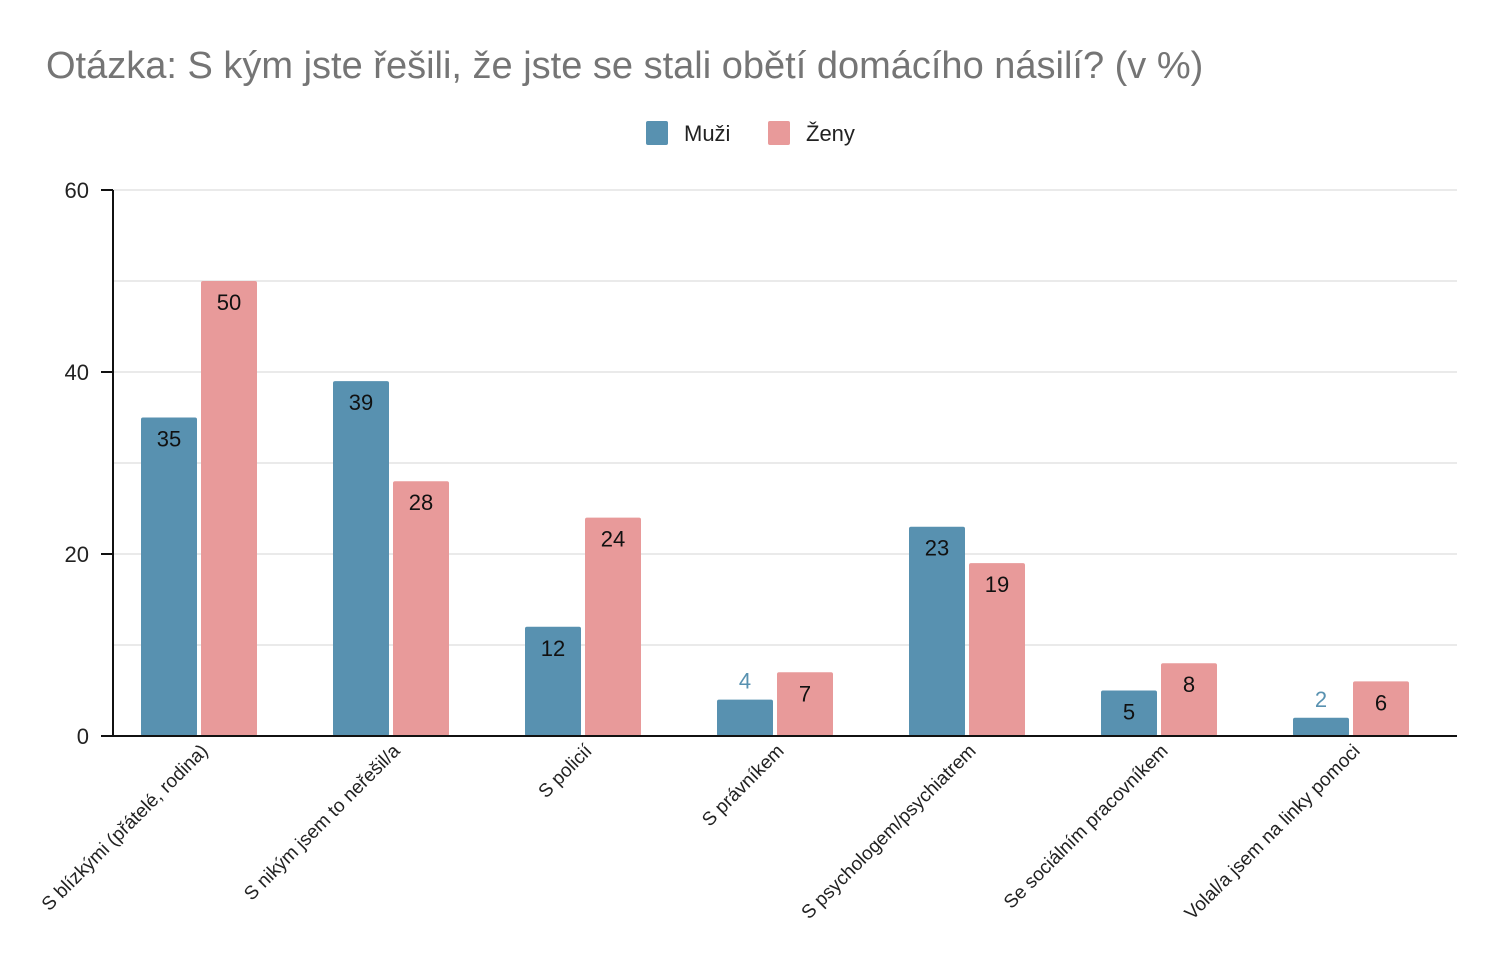 This screenshot has width=1506, height=980. Describe the element at coordinates (889, 832) in the screenshot. I see `x-tick-label: S psychologem/psychiatrem` at that location.